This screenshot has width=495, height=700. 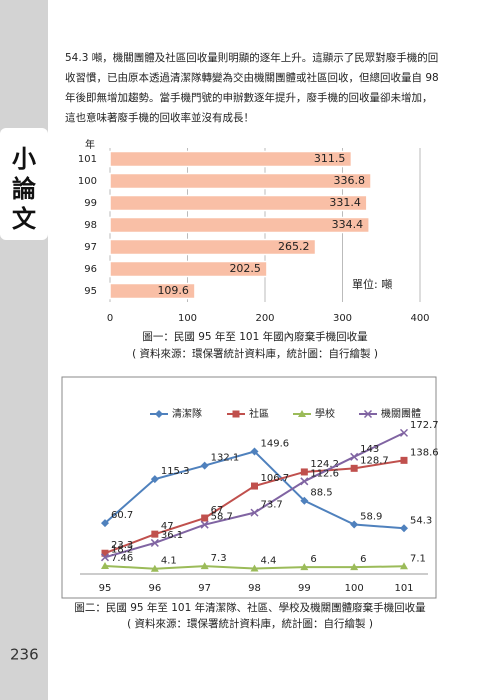 What do you see at coordinates (269, 560) in the screenshot?
I see `value-label: 4.4` at bounding box center [269, 560].